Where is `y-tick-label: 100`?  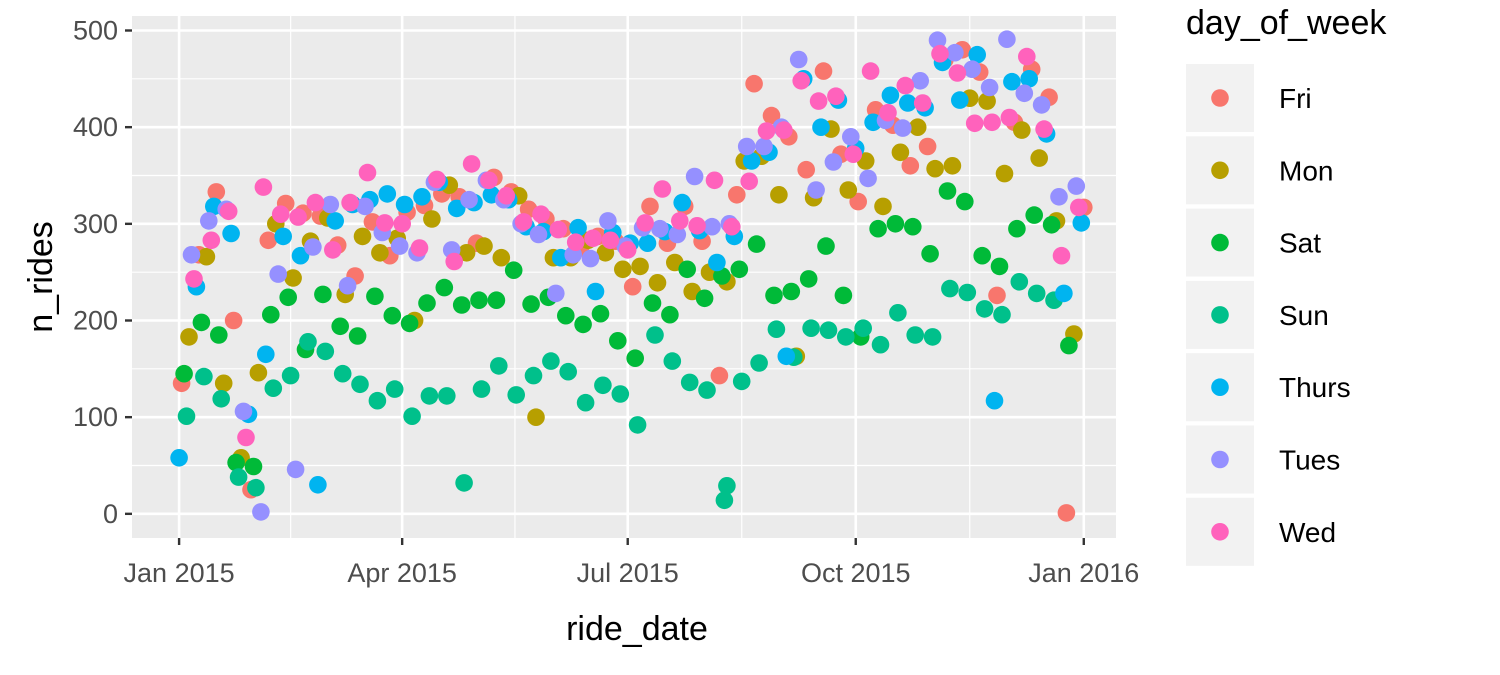
y-tick-label: 100 is located at coordinates (95, 417).